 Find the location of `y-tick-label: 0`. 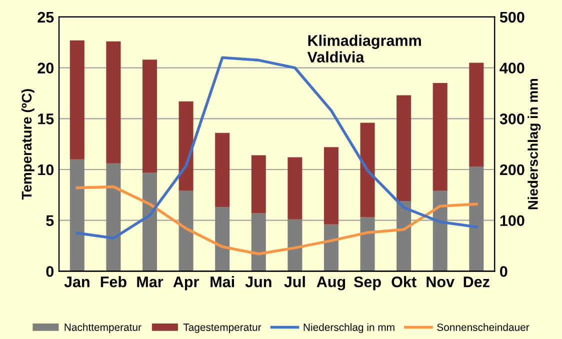

y-tick-label: 0 is located at coordinates (50, 271).